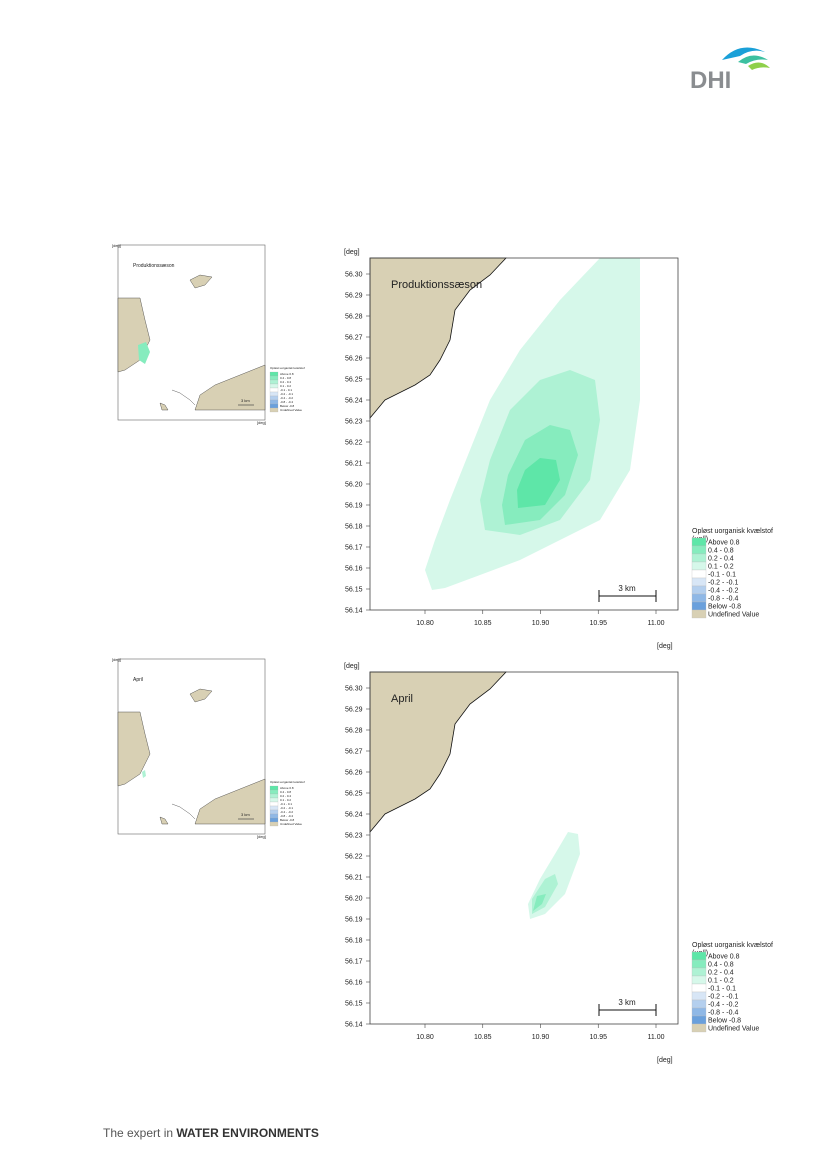 The image size is (827, 1169). What do you see at coordinates (138, 680) in the screenshot?
I see `overview-label: April` at bounding box center [138, 680].